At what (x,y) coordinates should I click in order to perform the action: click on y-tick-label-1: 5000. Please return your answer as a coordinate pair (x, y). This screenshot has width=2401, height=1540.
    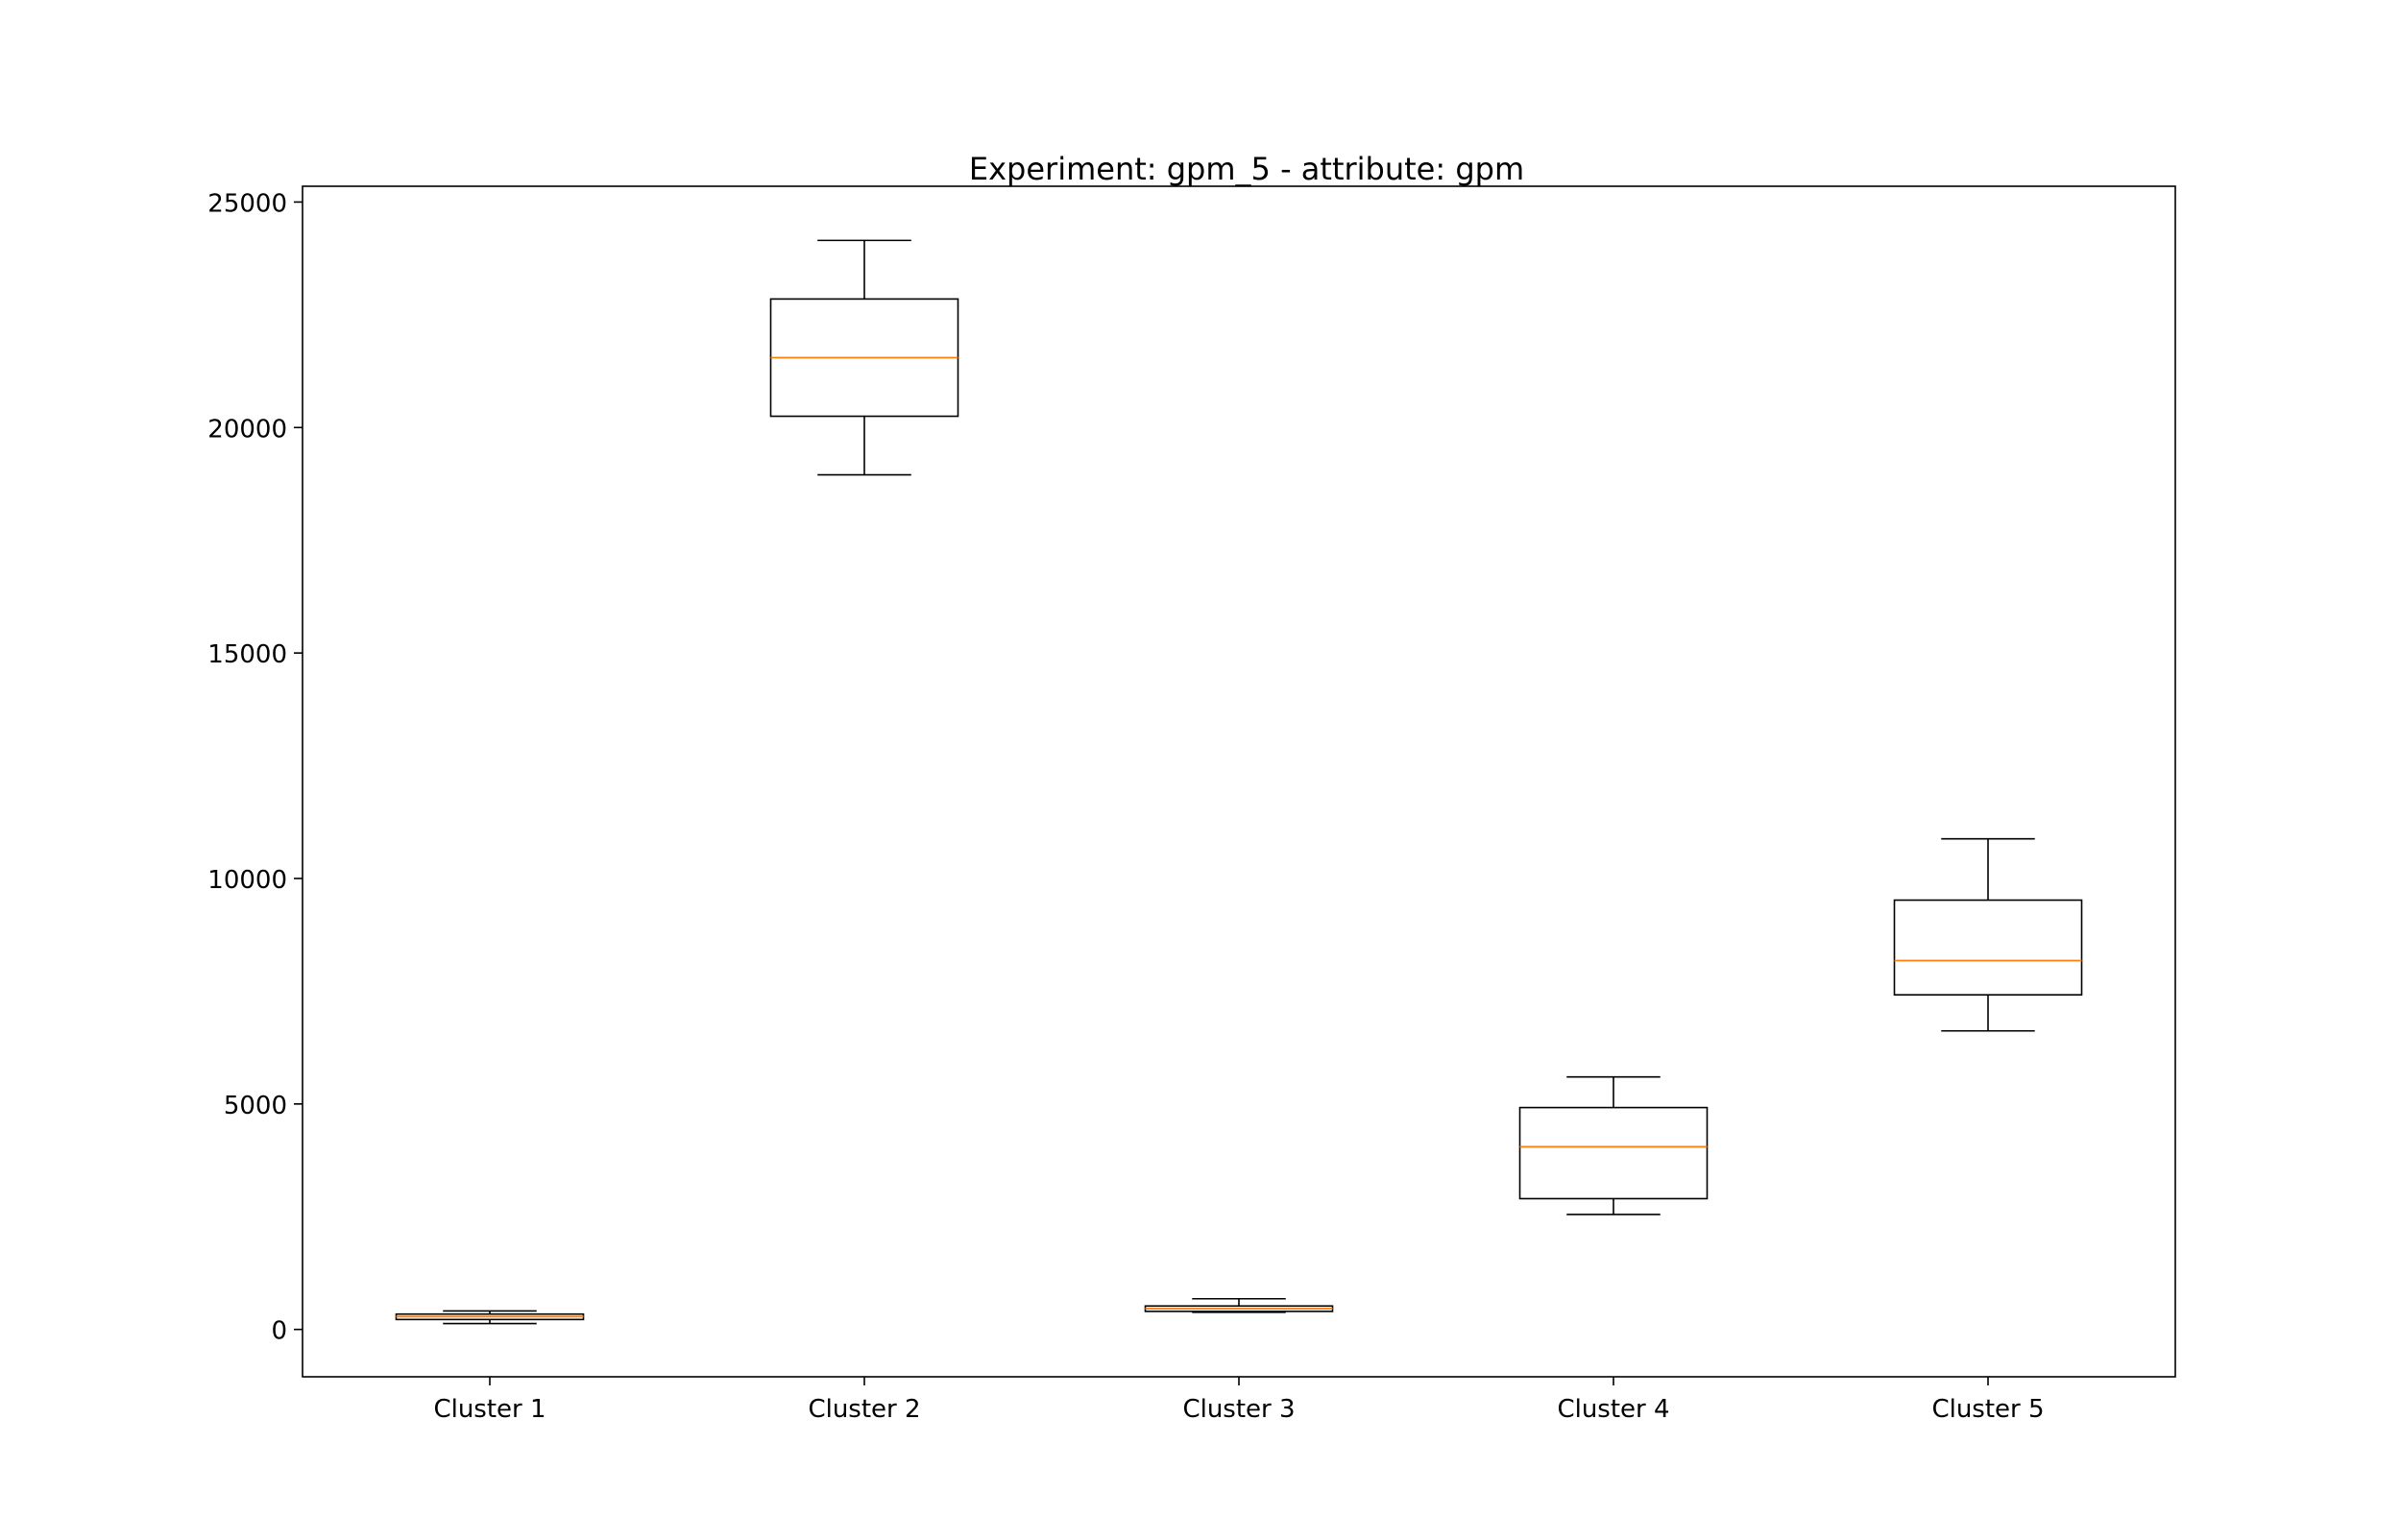
    Looking at the image, I should click on (256, 1106).